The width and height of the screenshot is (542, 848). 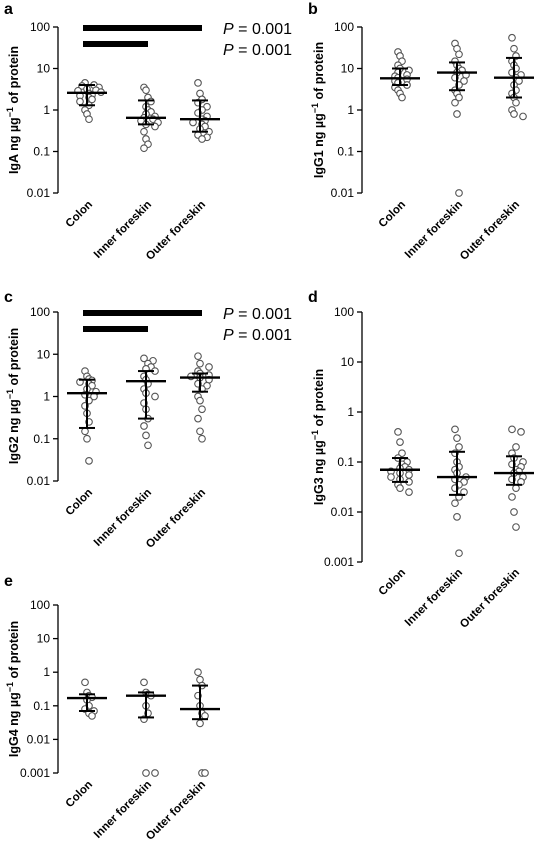 I want to click on panel-letter: e, so click(x=8, y=581).